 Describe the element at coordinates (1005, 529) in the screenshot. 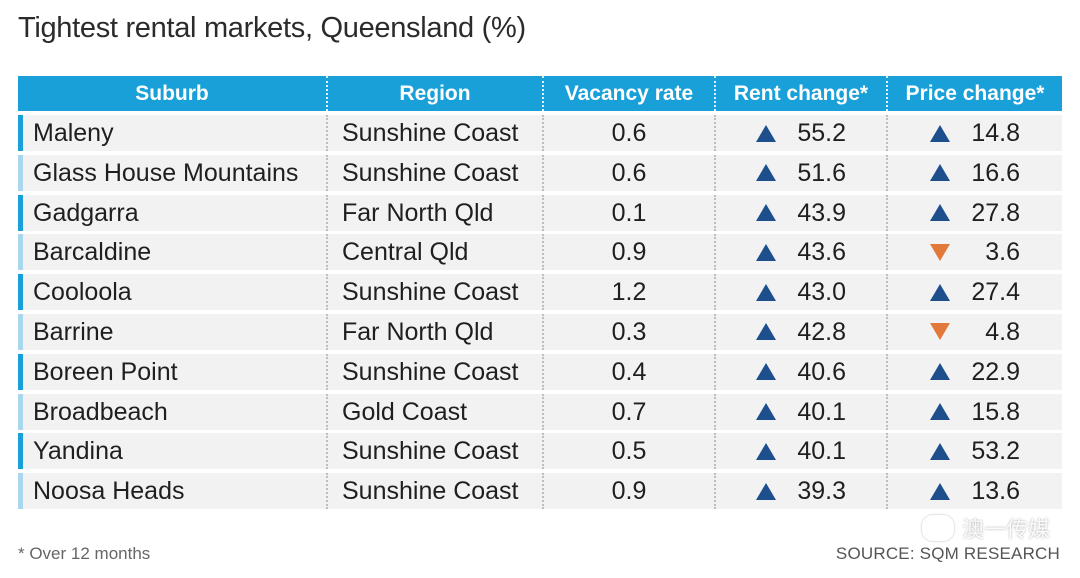

I see `watermark-text: 澳一传媒` at that location.